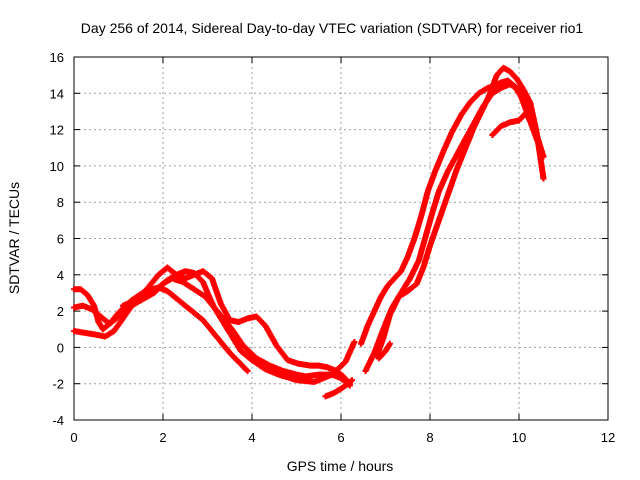  I want to click on y-tick-label: 16, so click(57, 57).